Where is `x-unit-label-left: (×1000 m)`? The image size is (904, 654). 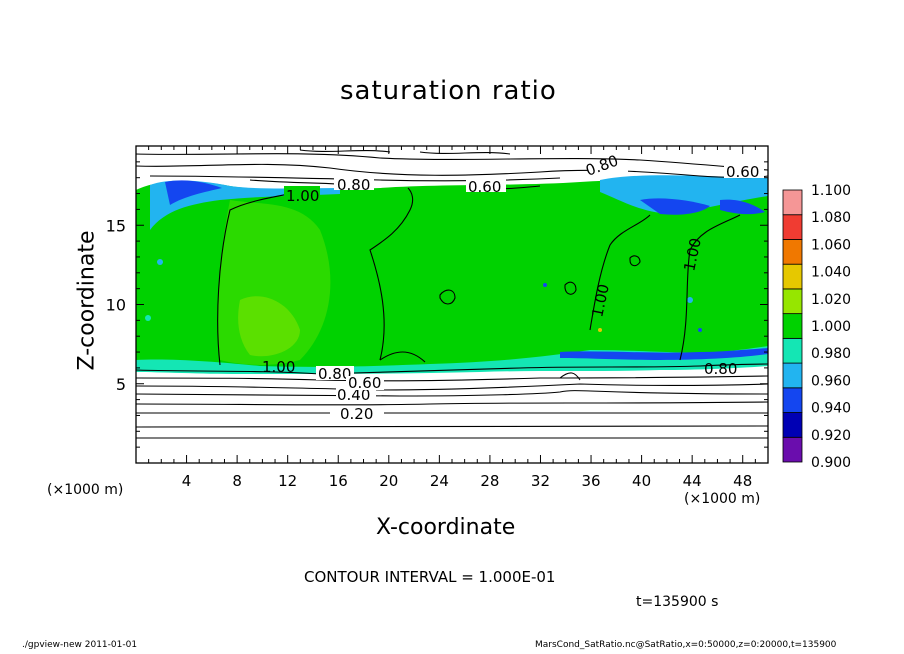
x-unit-label-left: (×1000 m) is located at coordinates (85, 490).